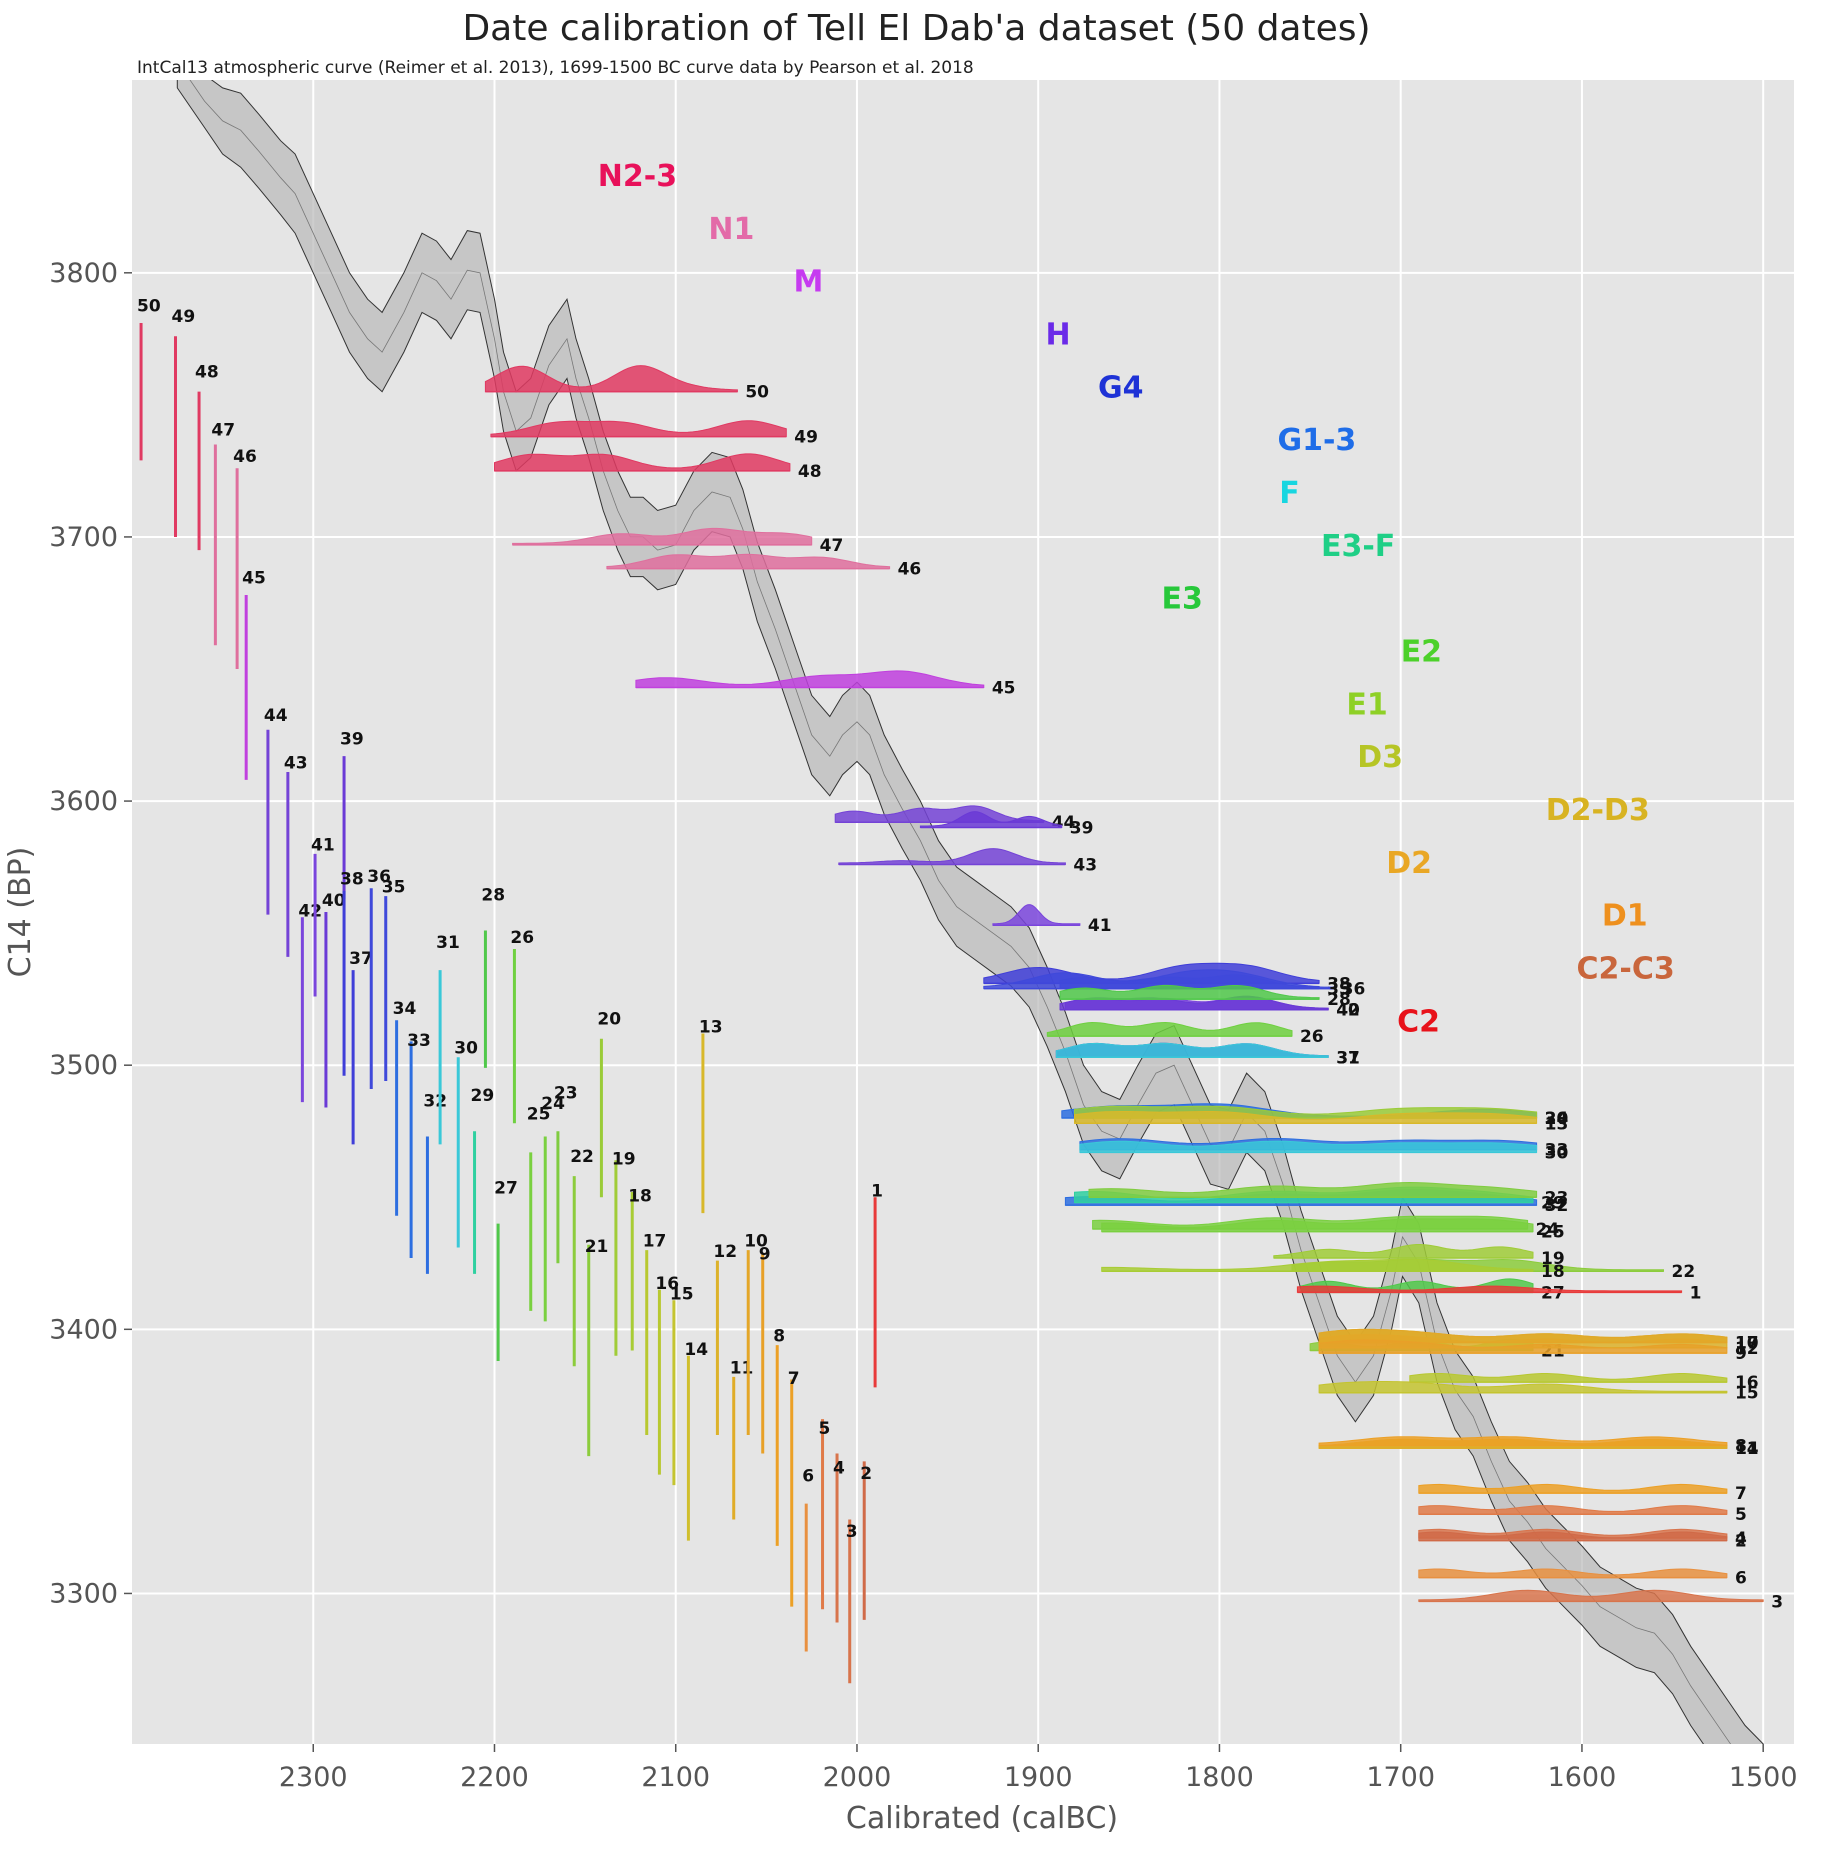  I want to click on error-bar-label-49: 49, so click(183, 317).